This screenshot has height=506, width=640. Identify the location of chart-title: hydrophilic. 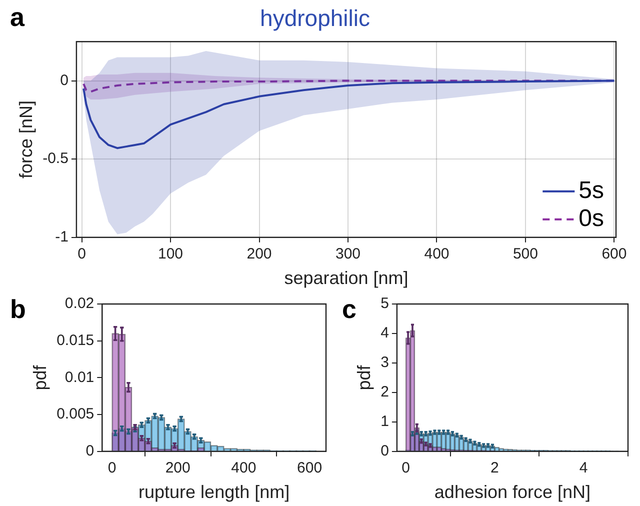
(315, 18).